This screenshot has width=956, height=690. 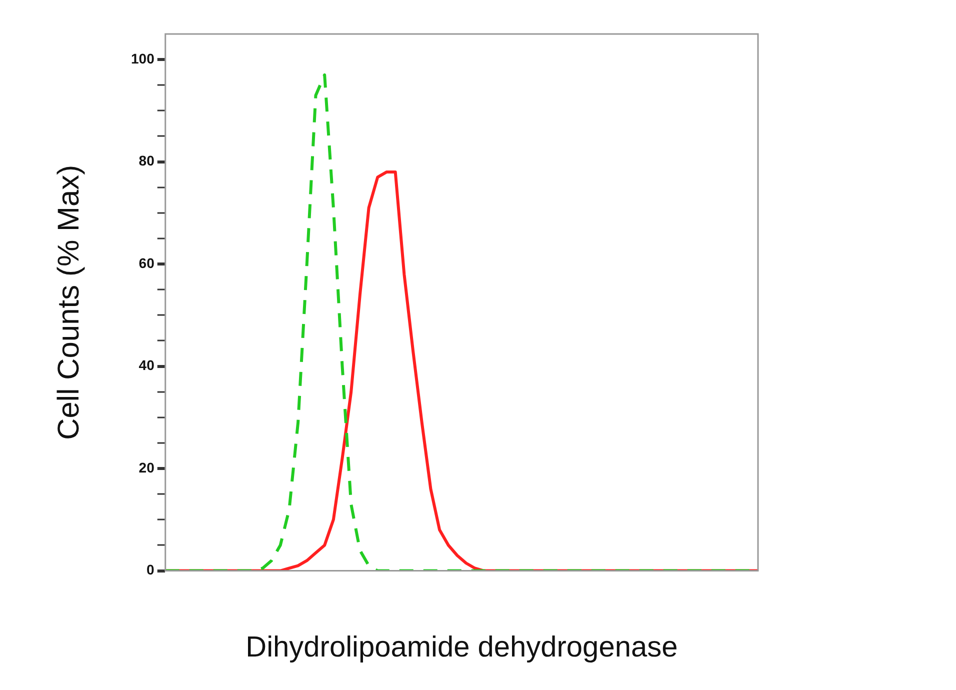 What do you see at coordinates (146, 467) in the screenshot?
I see `y-tick-label: 20` at bounding box center [146, 467].